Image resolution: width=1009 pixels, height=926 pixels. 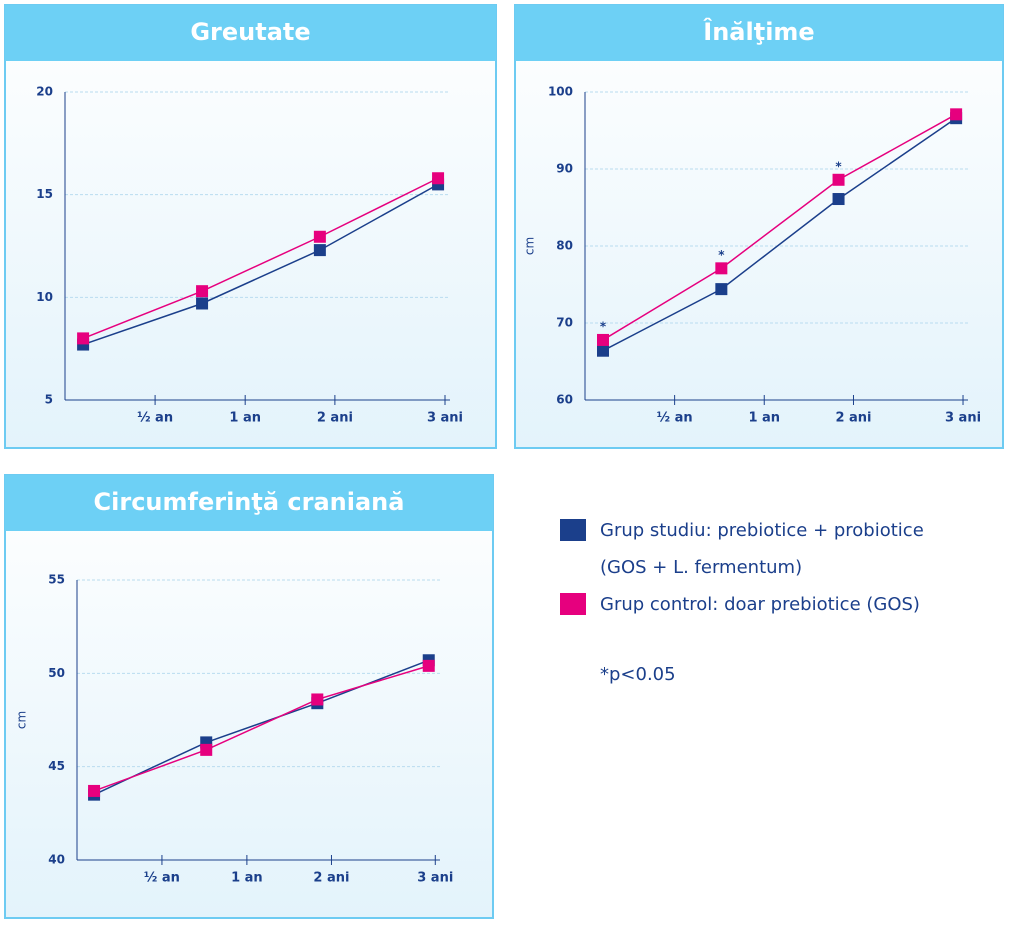 I want to click on legend-item: Grup control: doar prebiotice (GOS), so click(x=760, y=604).